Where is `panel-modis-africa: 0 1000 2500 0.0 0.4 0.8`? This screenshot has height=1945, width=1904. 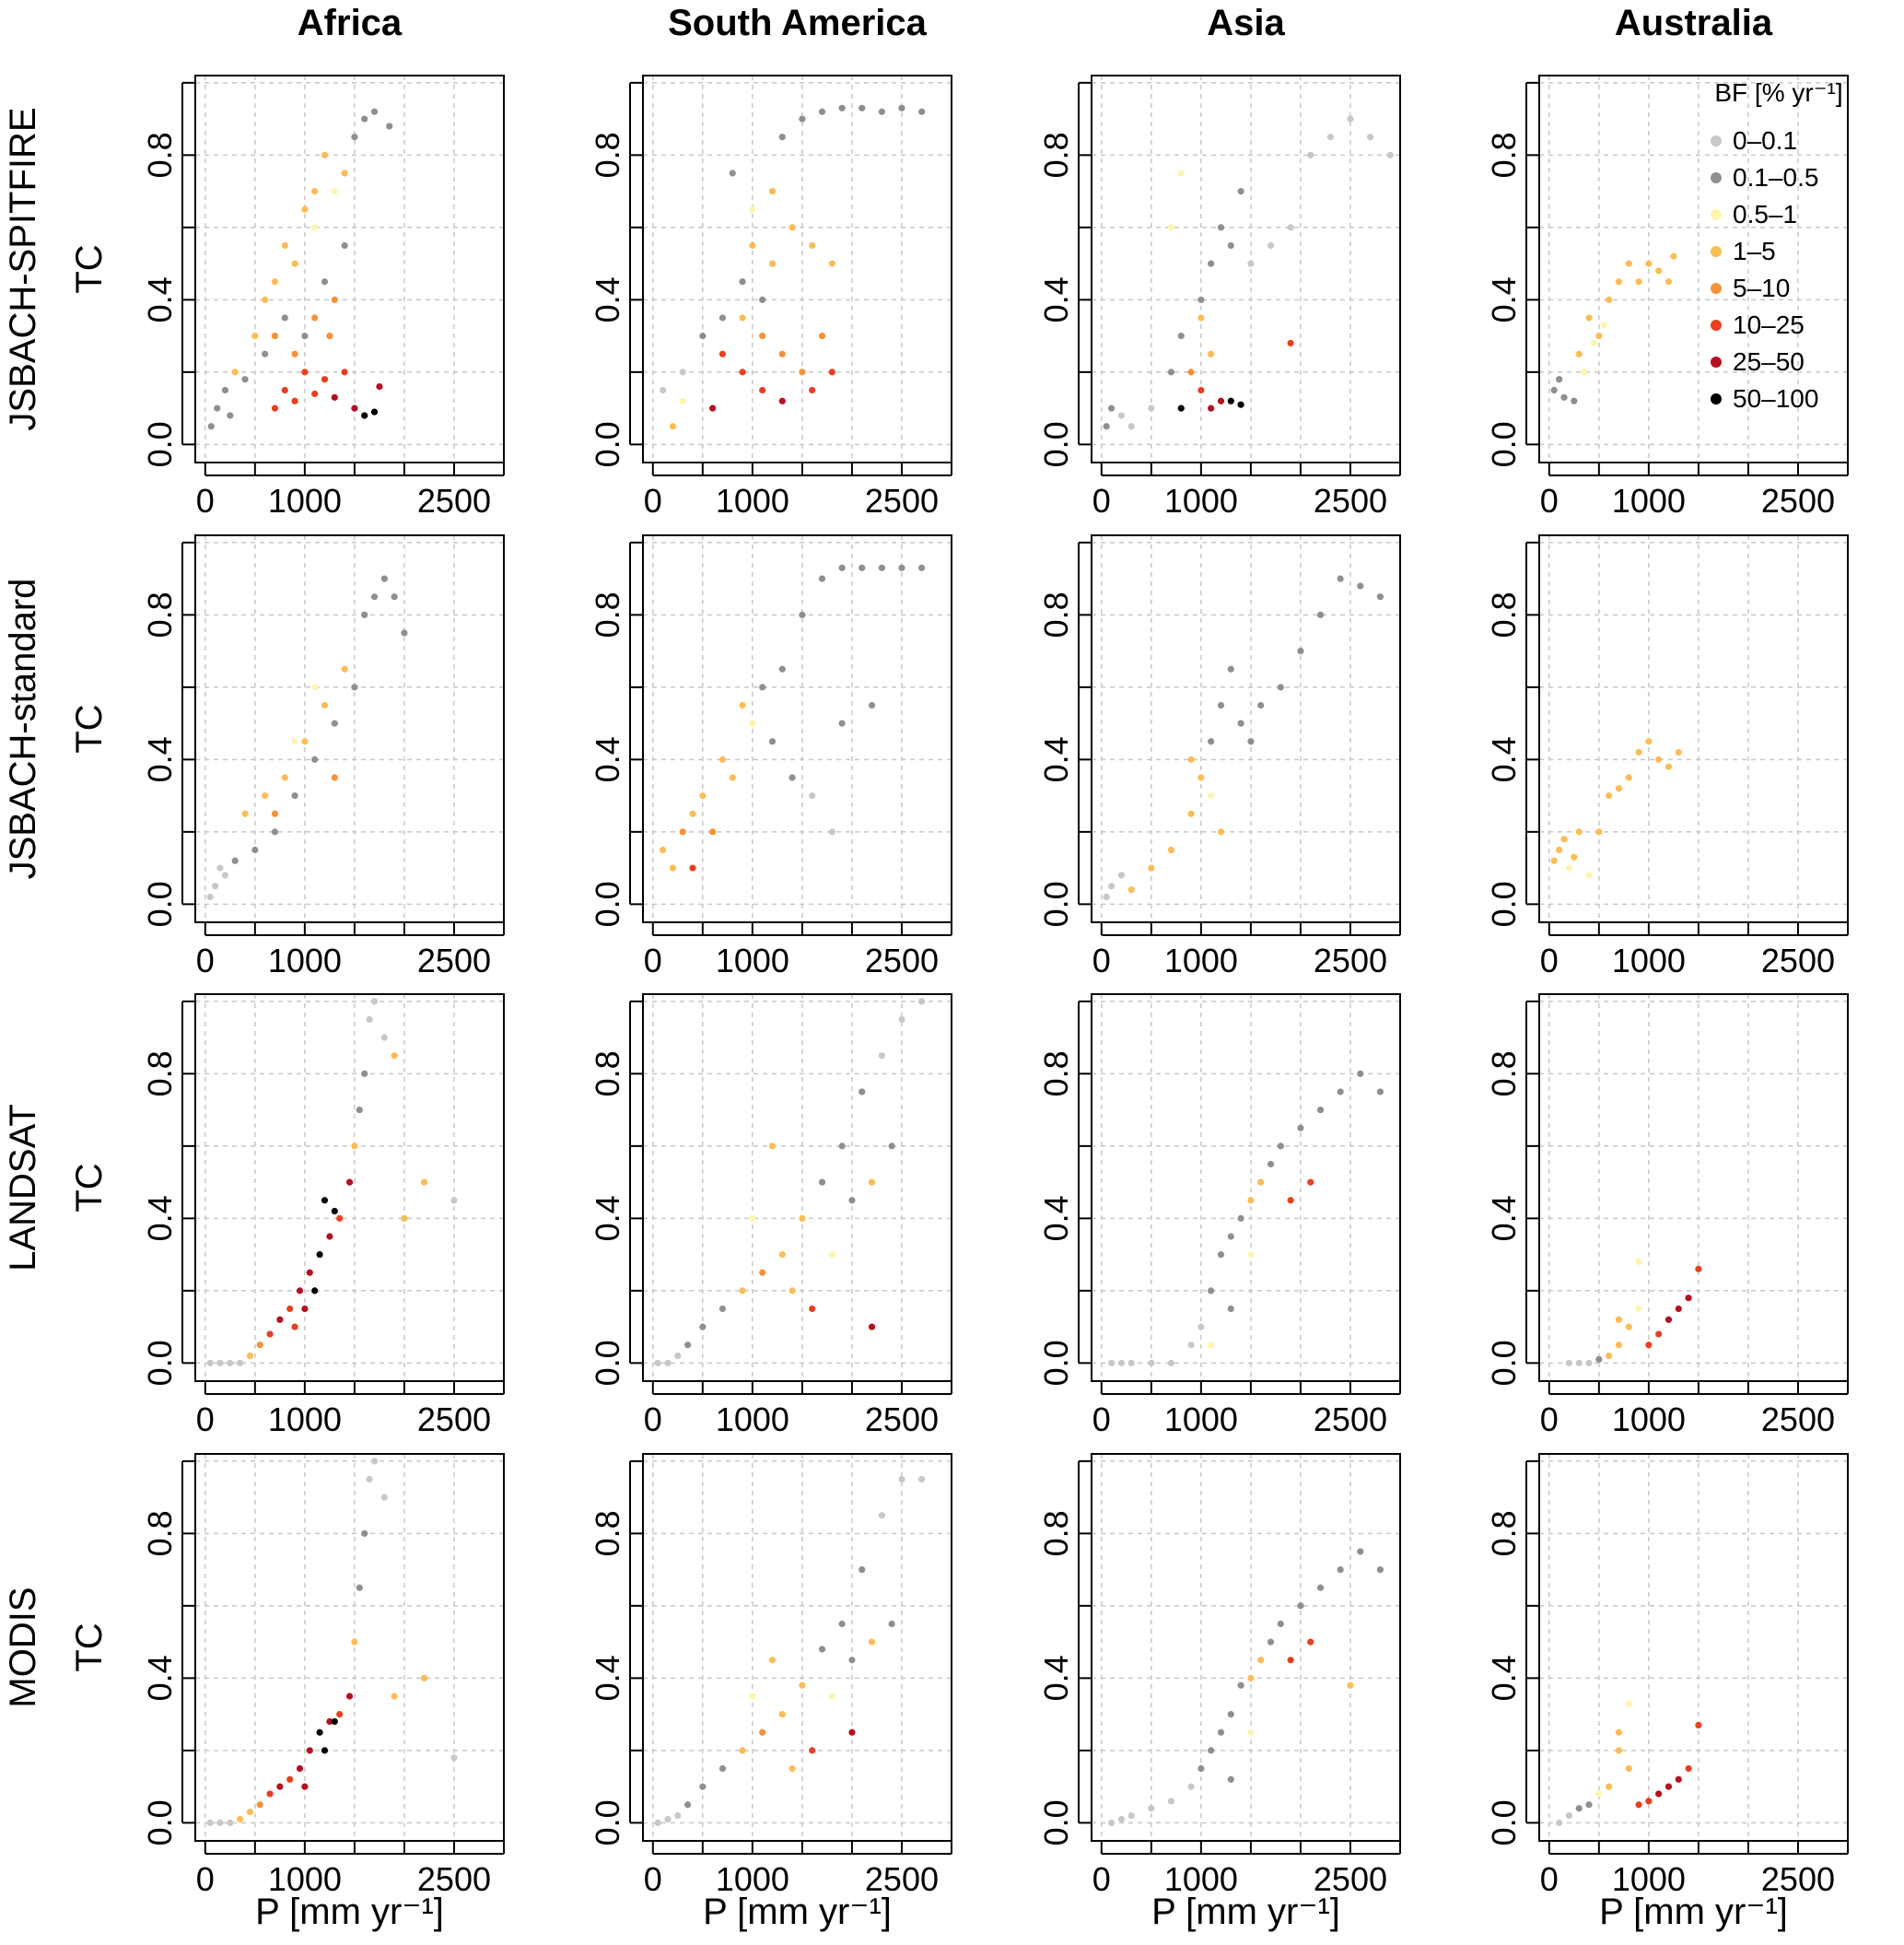
panel-modis-africa: 0 1000 2500 0.0 0.4 0.8 is located at coordinates (323, 1675).